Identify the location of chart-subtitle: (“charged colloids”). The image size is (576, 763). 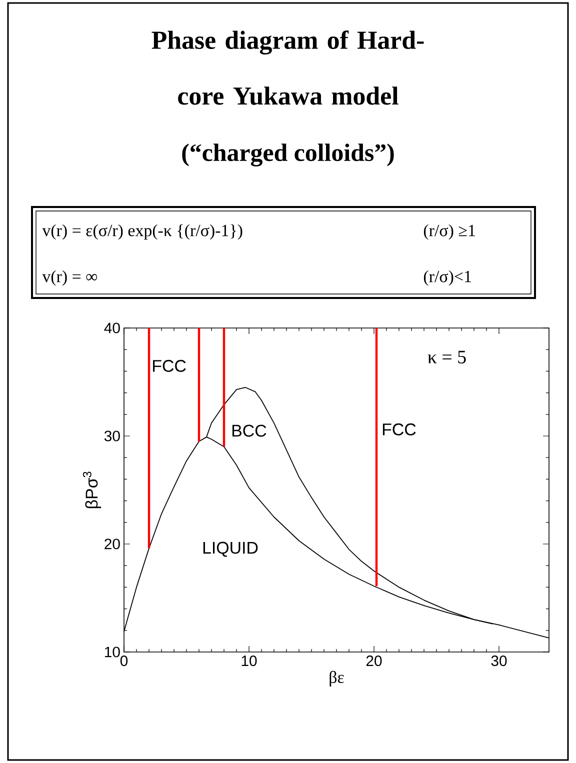
(288, 155).